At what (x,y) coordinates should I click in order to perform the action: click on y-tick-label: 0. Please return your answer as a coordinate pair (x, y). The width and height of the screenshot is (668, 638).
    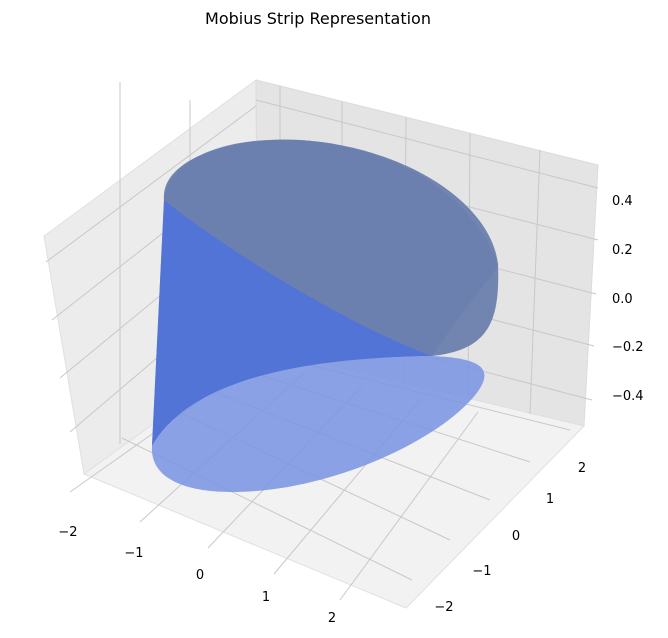
    Looking at the image, I should click on (516, 536).